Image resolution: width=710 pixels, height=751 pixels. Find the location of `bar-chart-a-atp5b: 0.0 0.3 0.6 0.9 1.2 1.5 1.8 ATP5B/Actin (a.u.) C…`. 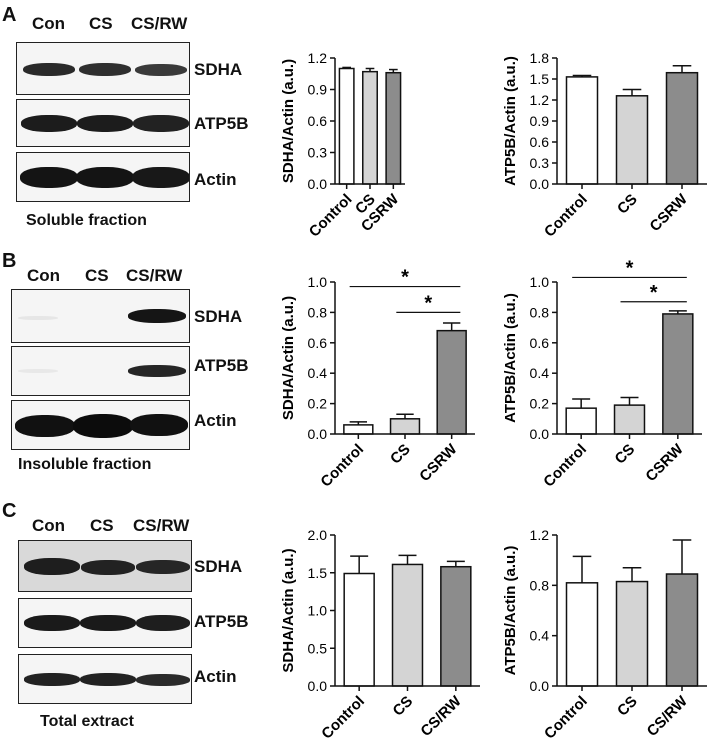

bar-chart-a-atp5b: 0.0 0.3 0.6 0.9 1.2 1.5 1.8 ATP5B/Actin (a.u.) C… is located at coordinates (604, 145).